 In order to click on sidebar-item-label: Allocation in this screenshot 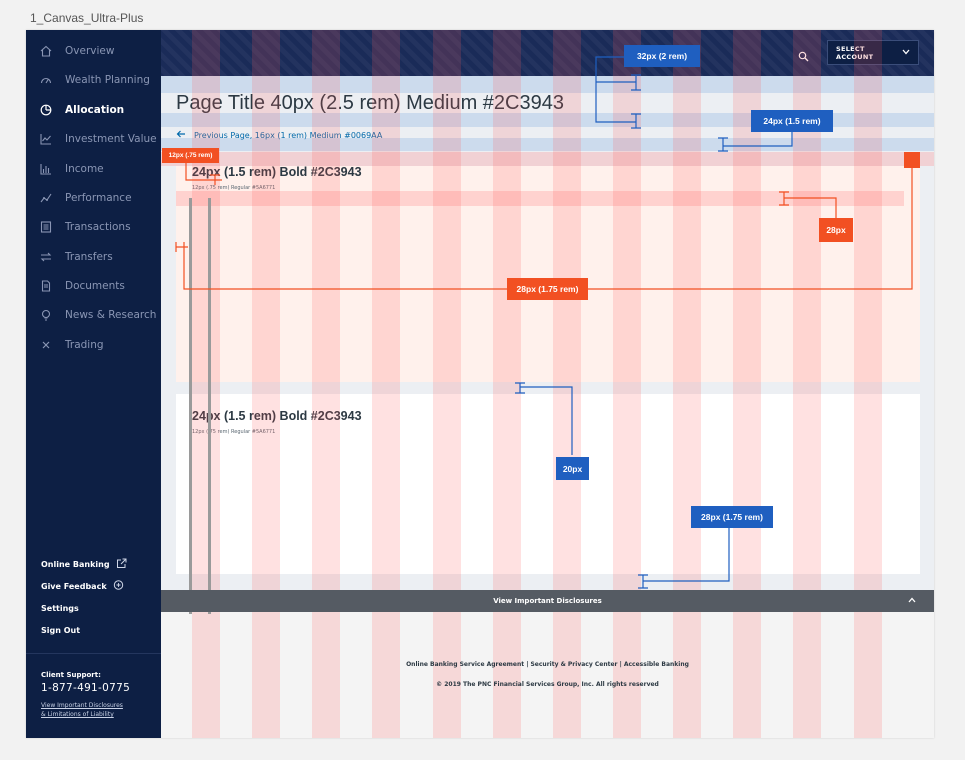, I will do `click(95, 110)`.